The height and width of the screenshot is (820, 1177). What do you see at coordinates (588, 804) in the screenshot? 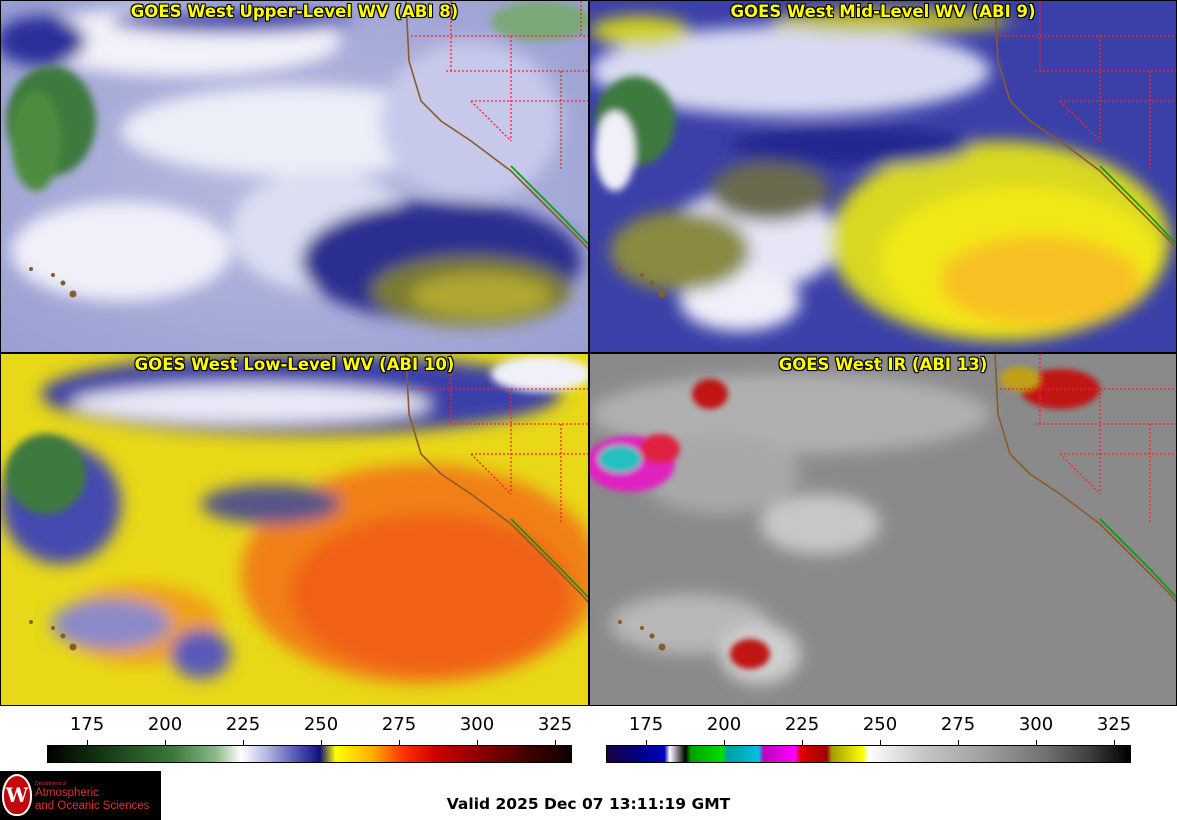
I see `valid-time: Valid 2025 Dec 07 13:11:19 GMT` at bounding box center [588, 804].